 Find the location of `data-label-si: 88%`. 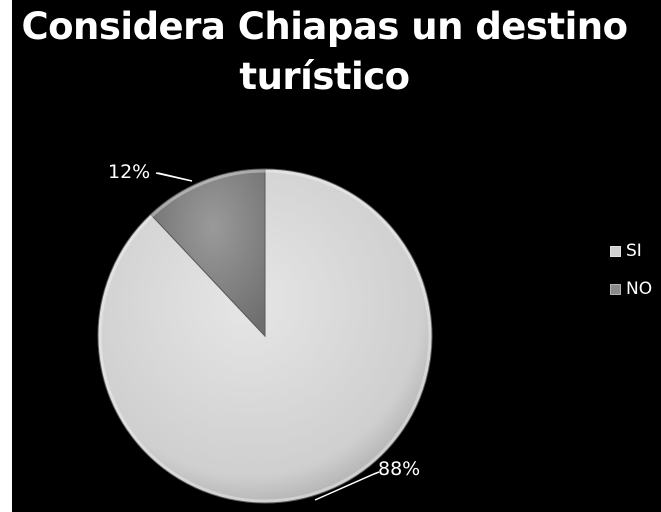

data-label-si: 88% is located at coordinates (399, 469).